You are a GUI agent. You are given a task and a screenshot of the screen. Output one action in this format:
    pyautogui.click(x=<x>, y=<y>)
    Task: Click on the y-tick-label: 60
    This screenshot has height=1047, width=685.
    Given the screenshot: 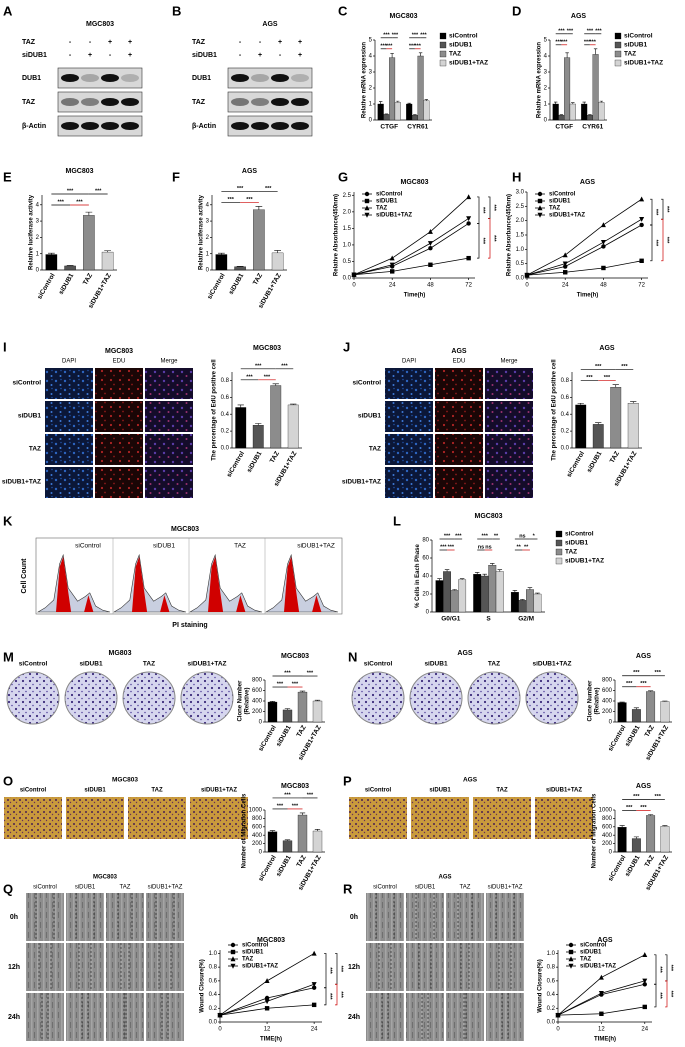 What is the action you would take?
    pyautogui.click(x=425, y=559)
    